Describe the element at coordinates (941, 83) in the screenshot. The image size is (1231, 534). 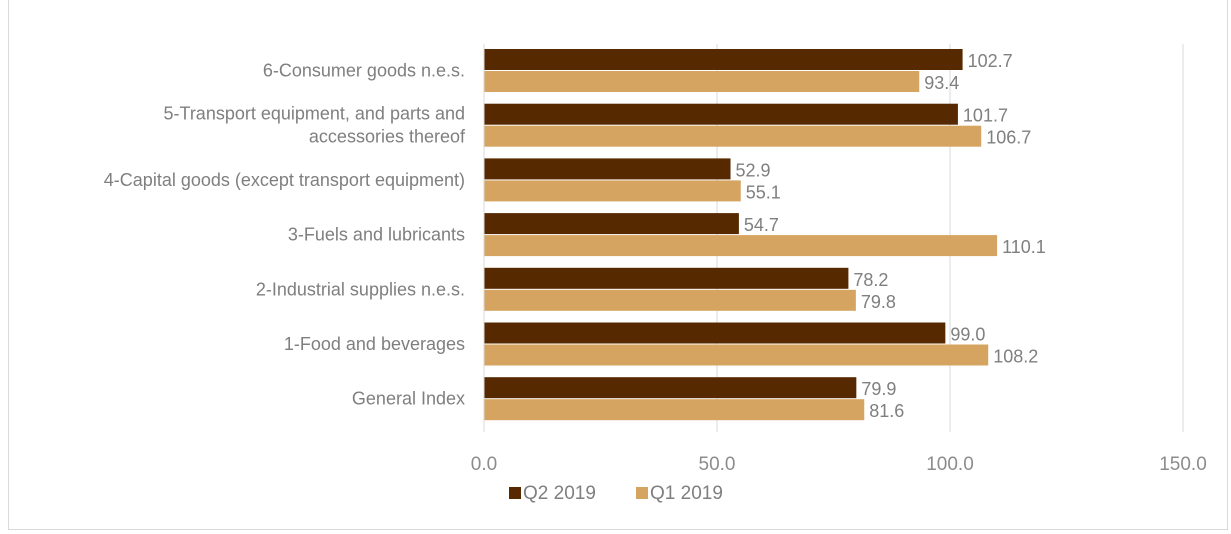
I see `data-label: 93.4` at that location.